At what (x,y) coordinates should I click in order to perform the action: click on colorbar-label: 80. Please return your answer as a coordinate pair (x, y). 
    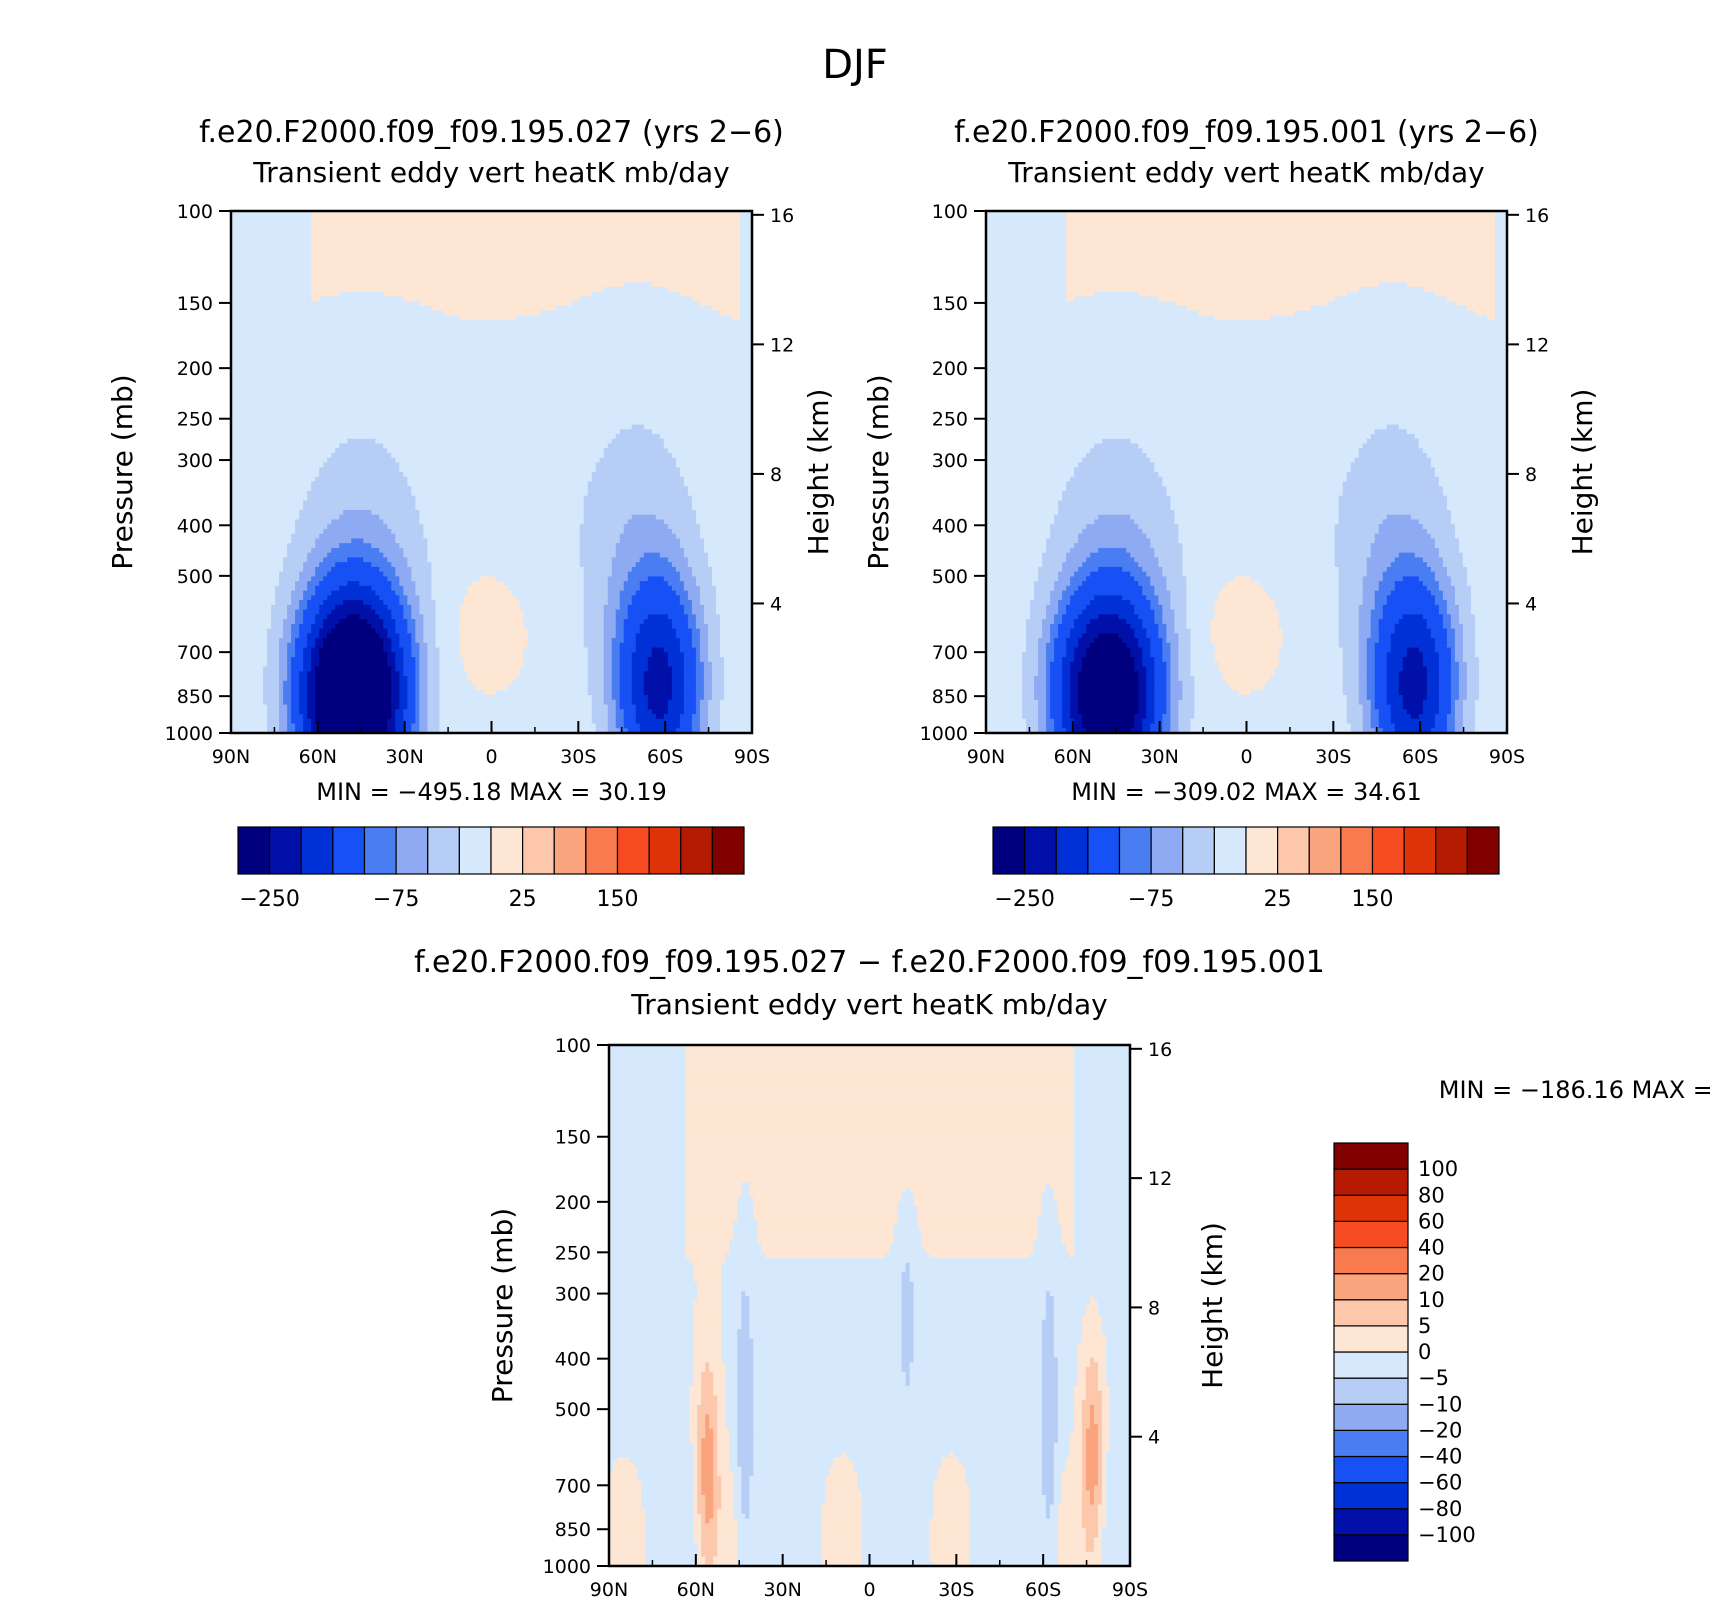
    Looking at the image, I should click on (1431, 1195).